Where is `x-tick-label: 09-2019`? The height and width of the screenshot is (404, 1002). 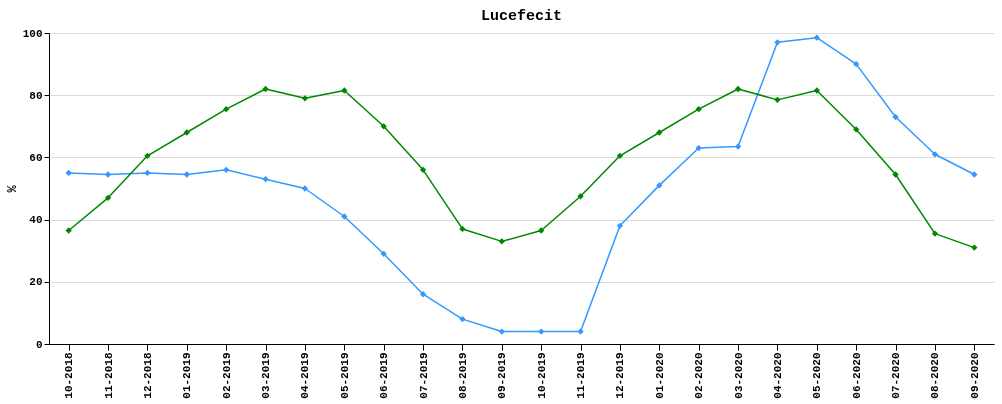
x-tick-label: 09-2019 is located at coordinates (502, 375).